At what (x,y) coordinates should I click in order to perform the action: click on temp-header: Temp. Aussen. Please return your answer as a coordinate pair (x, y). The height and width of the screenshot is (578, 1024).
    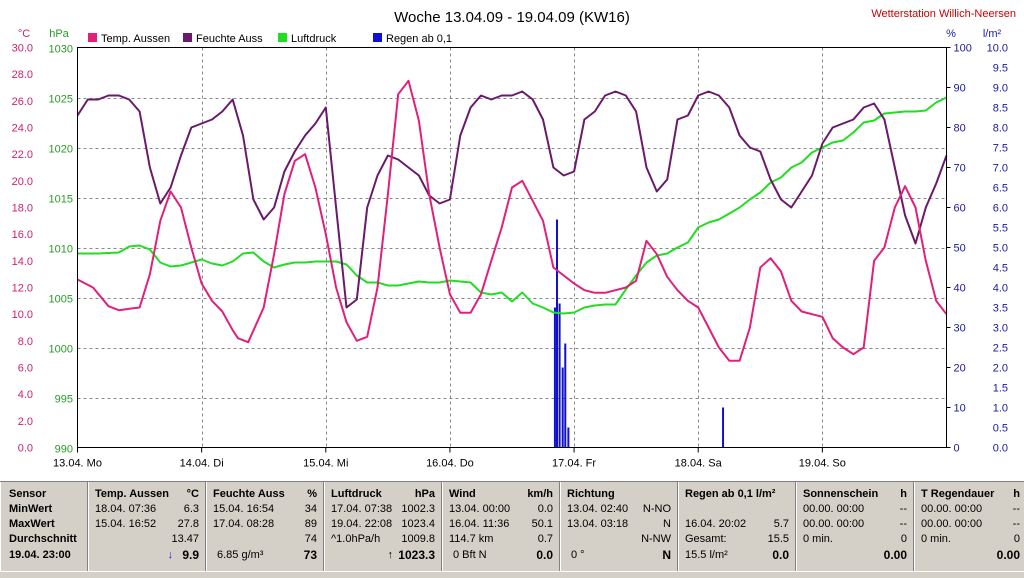
    Looking at the image, I should click on (132, 494).